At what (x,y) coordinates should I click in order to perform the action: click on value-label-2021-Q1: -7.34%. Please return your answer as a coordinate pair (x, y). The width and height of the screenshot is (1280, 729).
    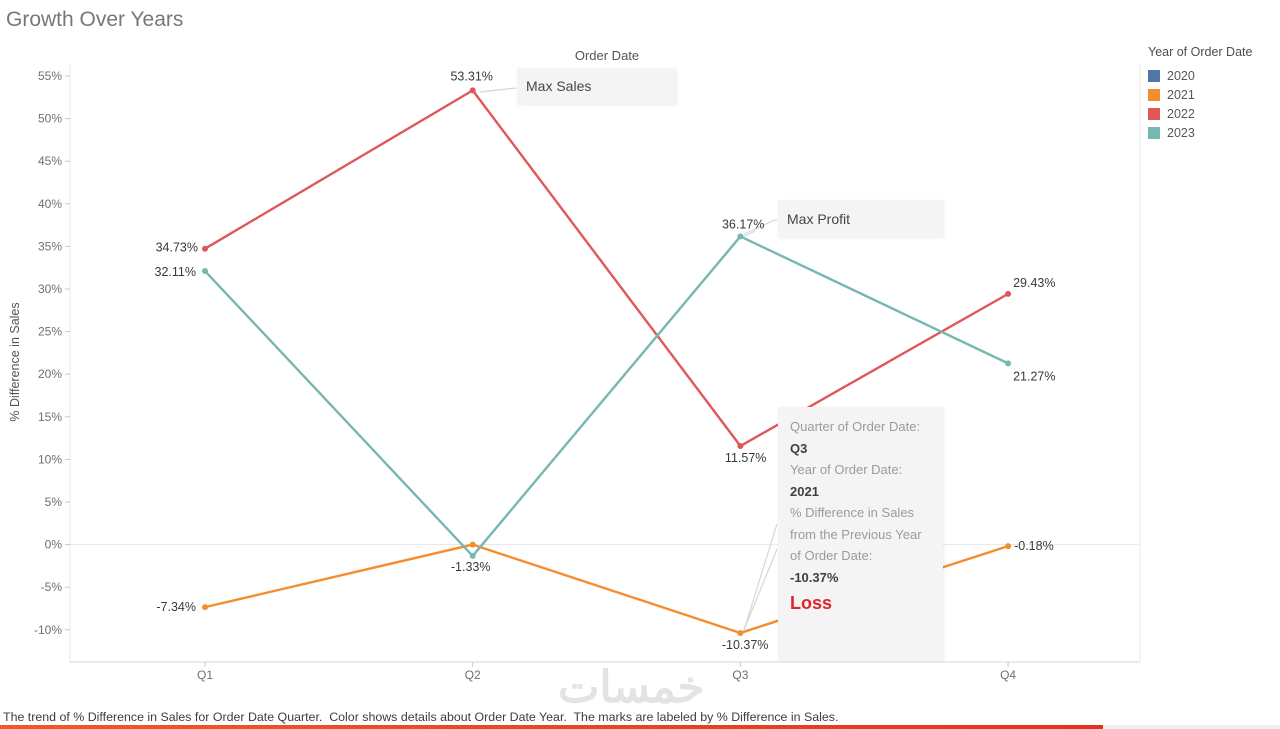
    Looking at the image, I should click on (176, 607).